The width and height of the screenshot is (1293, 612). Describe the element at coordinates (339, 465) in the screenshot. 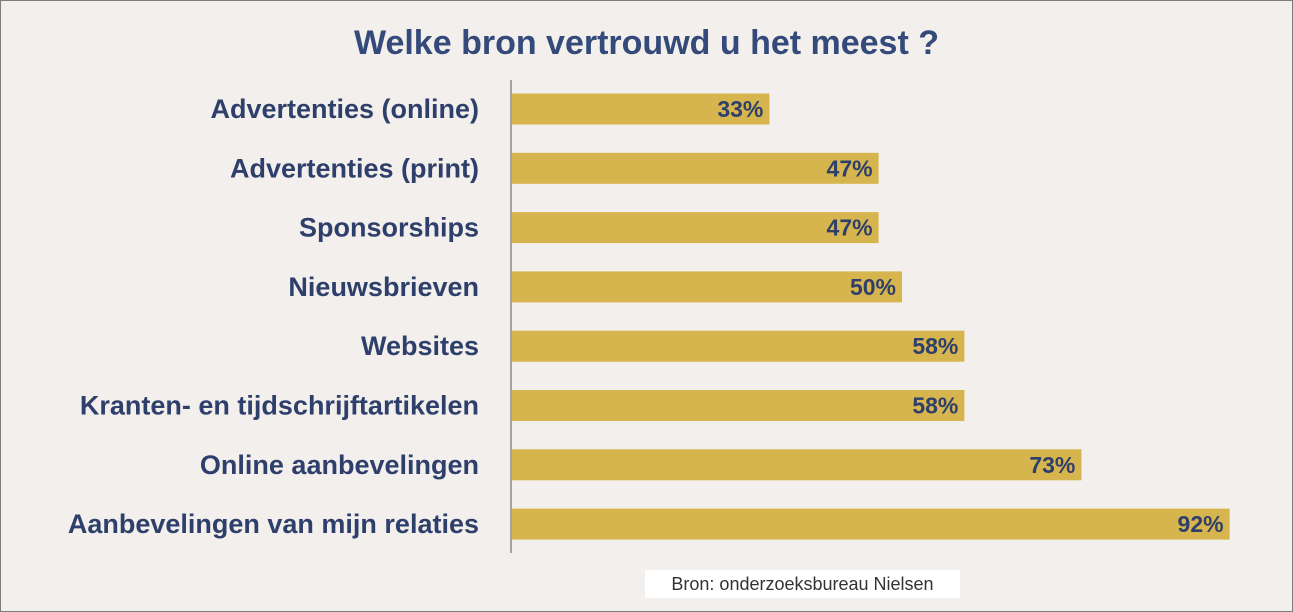

I see `category-label: Online aanbevelingen` at that location.